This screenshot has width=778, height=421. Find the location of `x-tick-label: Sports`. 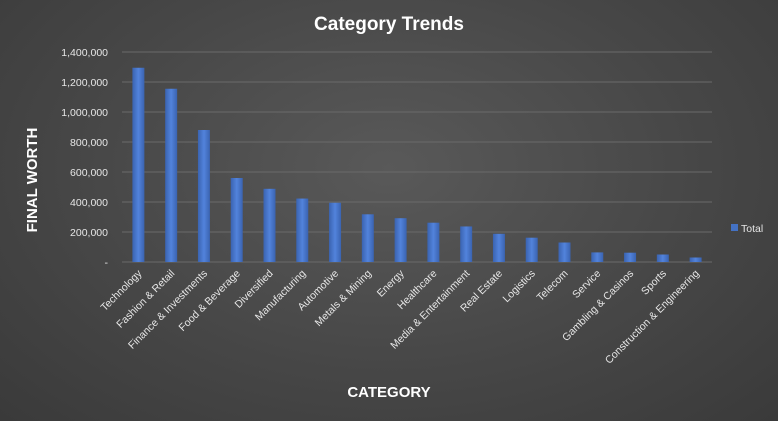

x-tick-label: Sports is located at coordinates (654, 283).